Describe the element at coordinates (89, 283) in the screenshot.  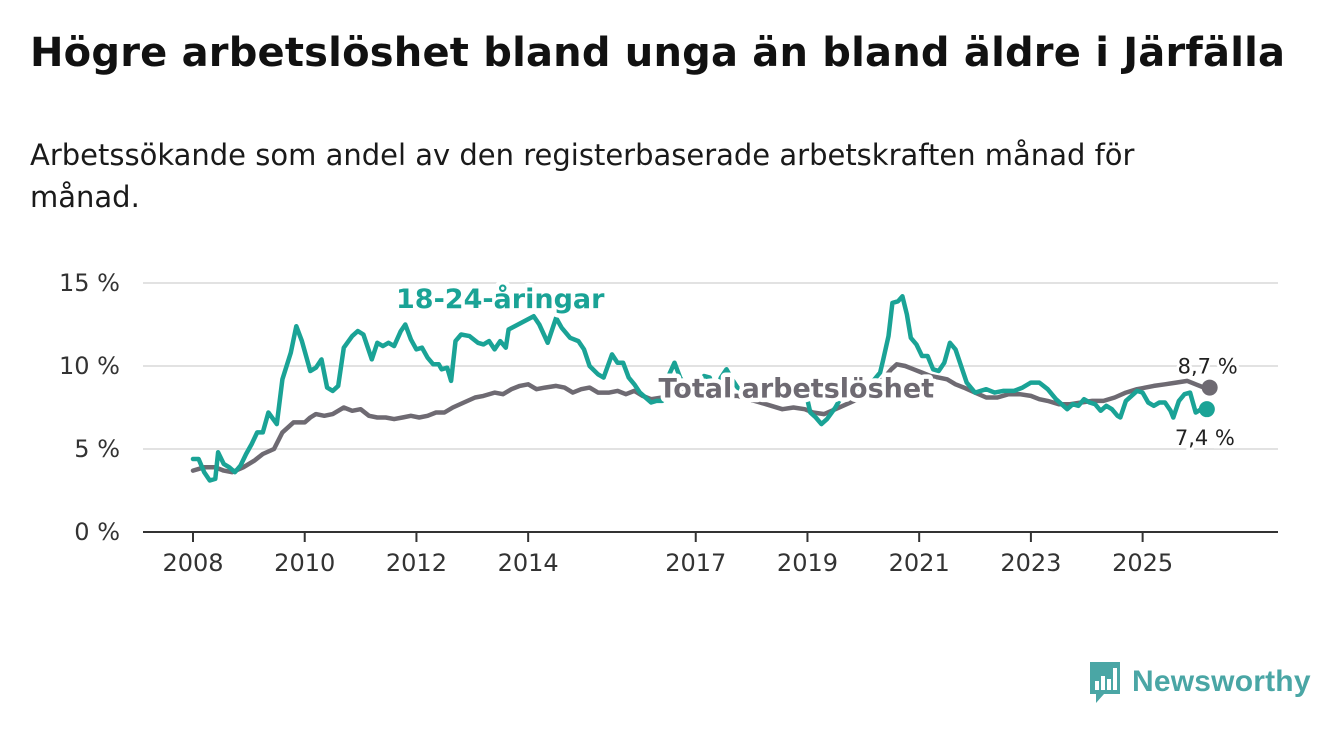
I see `y-tick-label: 15 %` at that location.